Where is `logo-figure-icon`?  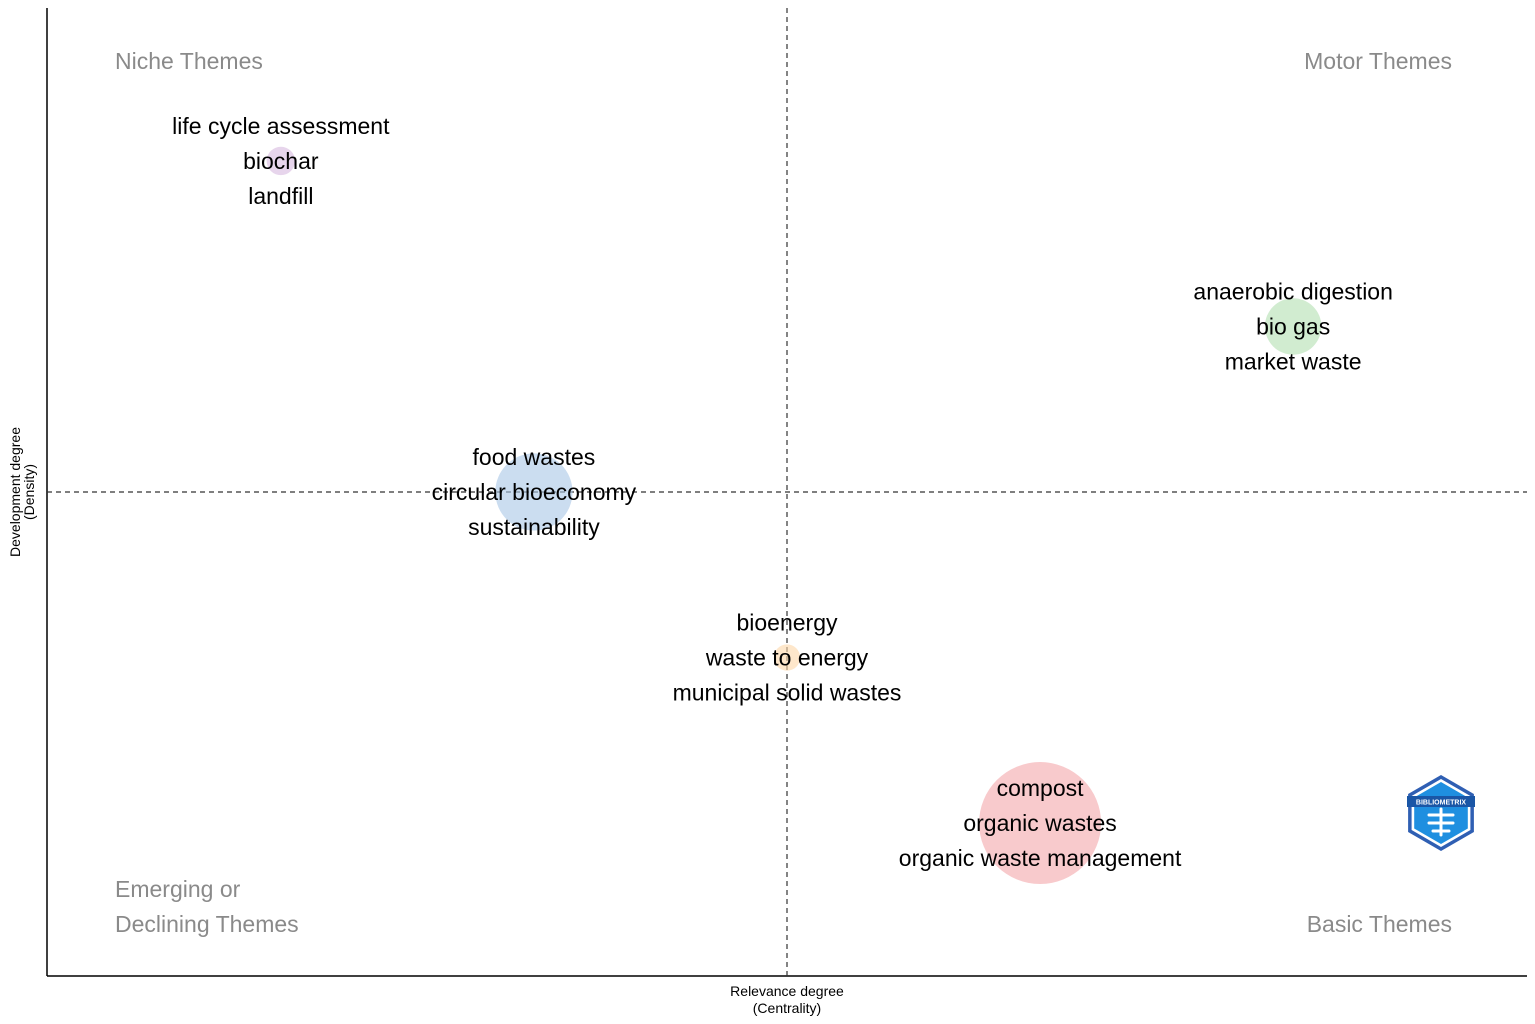
logo-figure-icon is located at coordinates (1441, 822).